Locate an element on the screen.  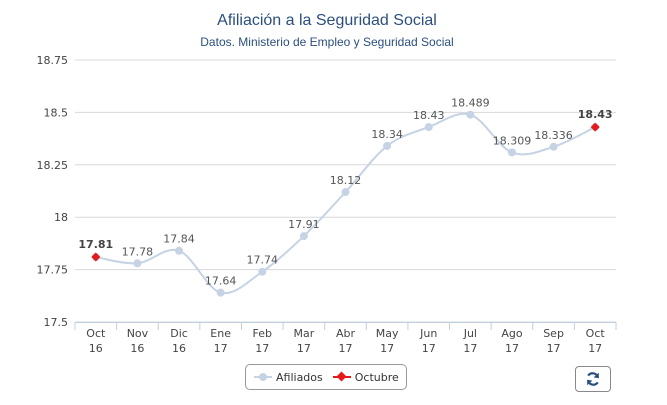
legend-symbol-octubre is located at coordinates (341, 376).